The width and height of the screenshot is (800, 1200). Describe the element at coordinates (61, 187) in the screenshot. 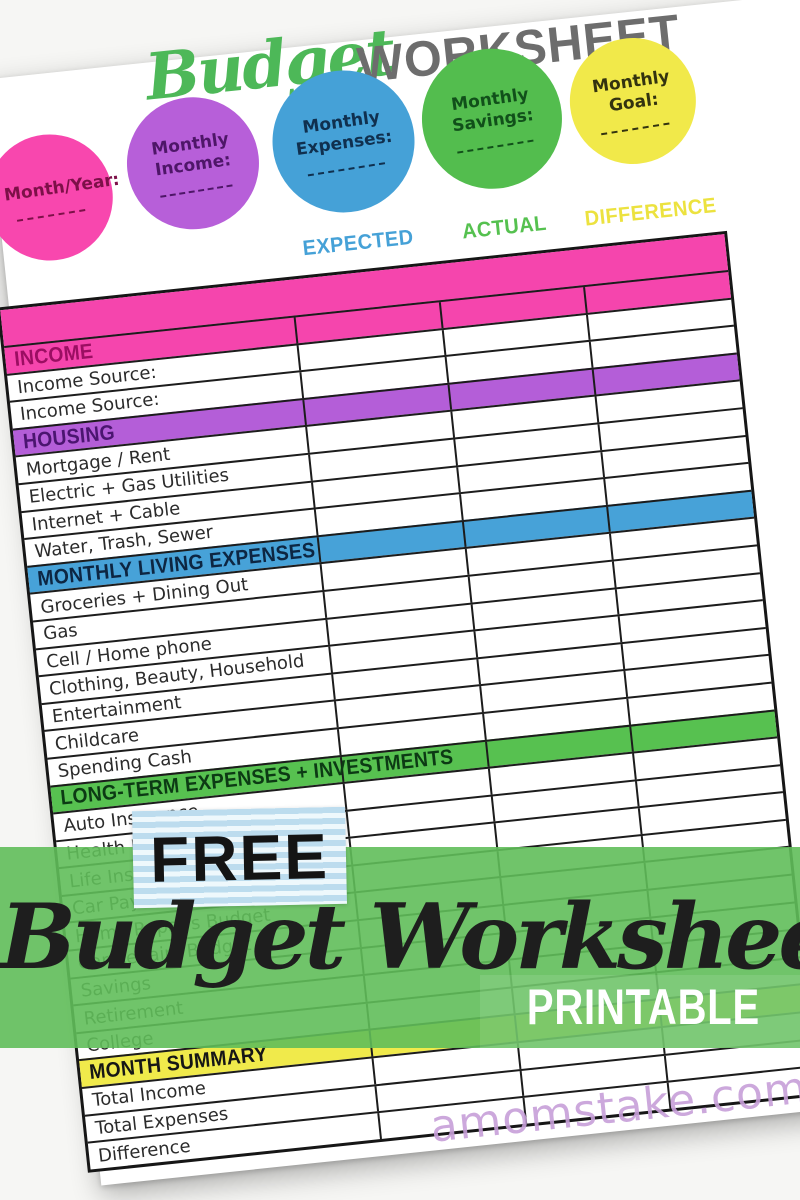

I see `circle-month-year-label: Month/Year:` at that location.